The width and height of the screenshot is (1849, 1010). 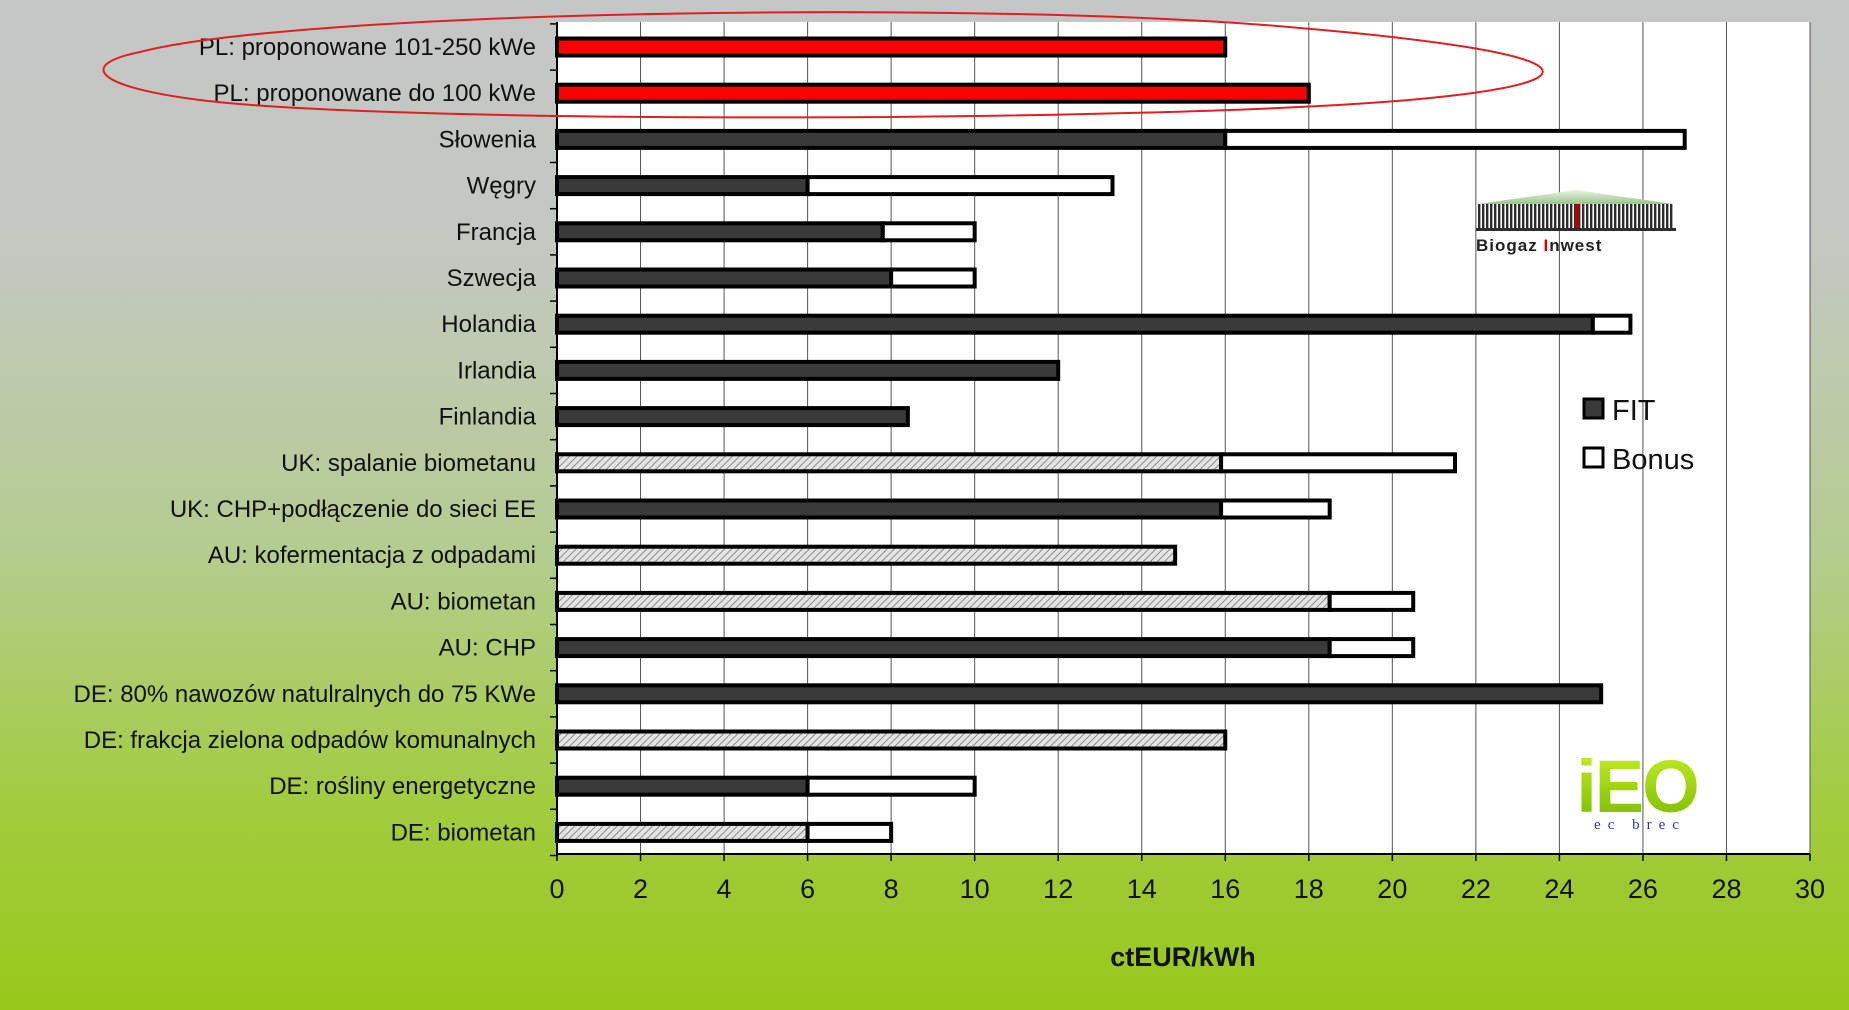 What do you see at coordinates (1183, 957) in the screenshot?
I see `x-axis-label: ctEUR/kWh` at bounding box center [1183, 957].